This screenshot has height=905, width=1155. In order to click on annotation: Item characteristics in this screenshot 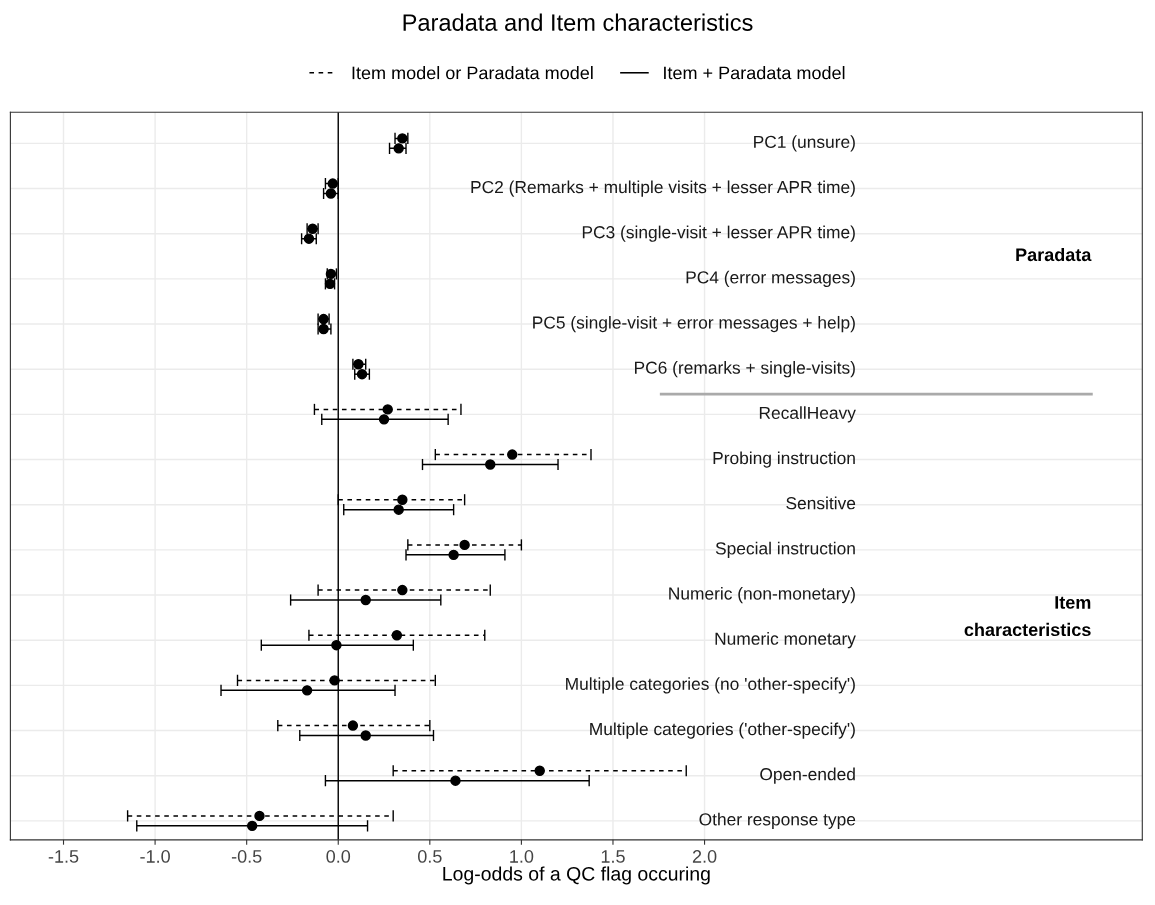, I will do `click(1027, 616)`.